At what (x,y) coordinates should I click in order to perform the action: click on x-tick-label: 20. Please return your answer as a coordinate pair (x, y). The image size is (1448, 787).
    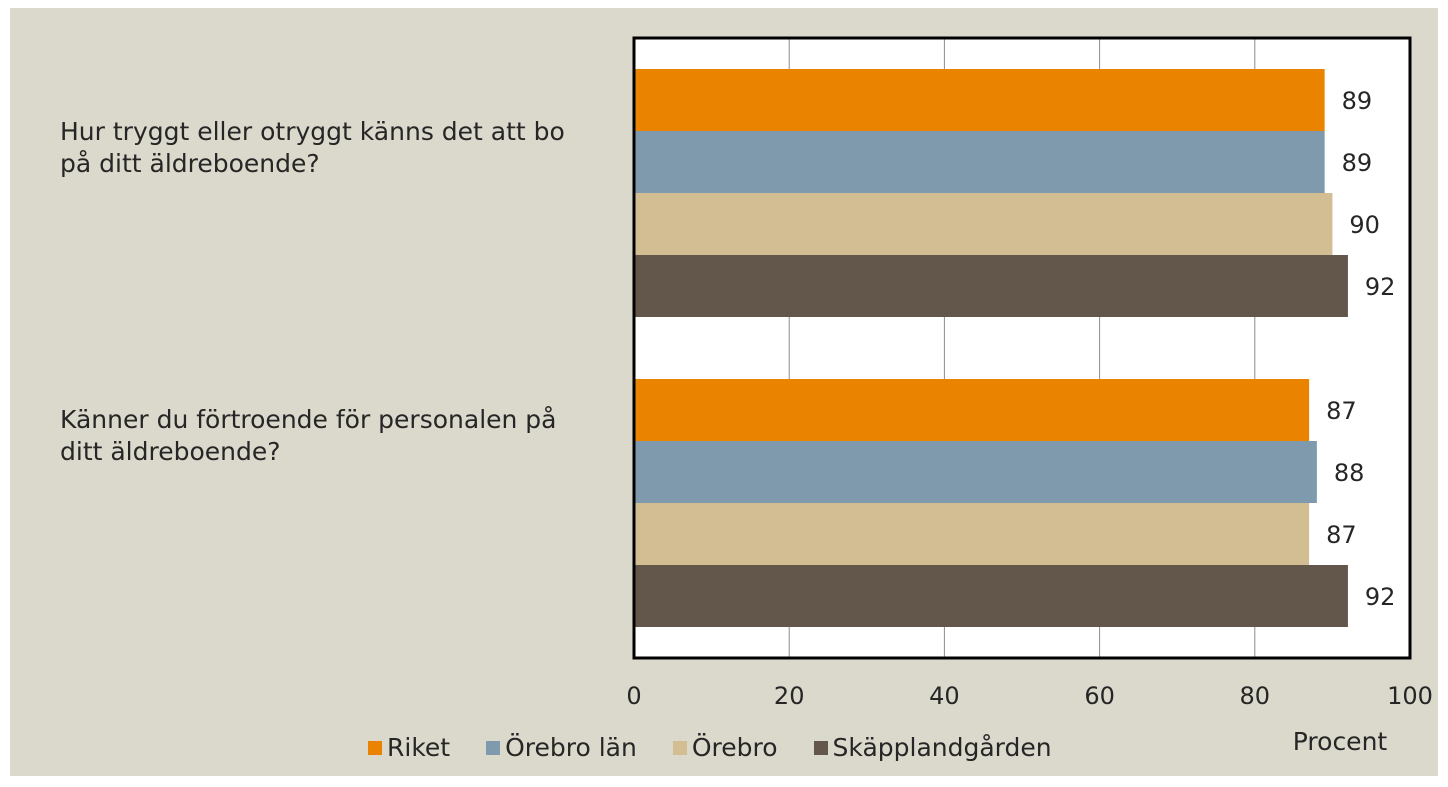
    Looking at the image, I should click on (789, 696).